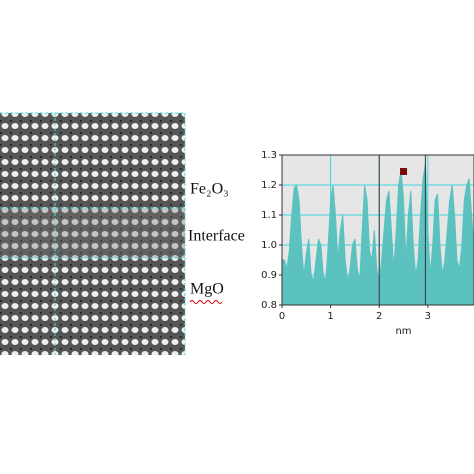 This screenshot has width=474, height=474. What do you see at coordinates (209, 189) in the screenshot?
I see `layer-label: Fe₂O₃` at bounding box center [209, 189].